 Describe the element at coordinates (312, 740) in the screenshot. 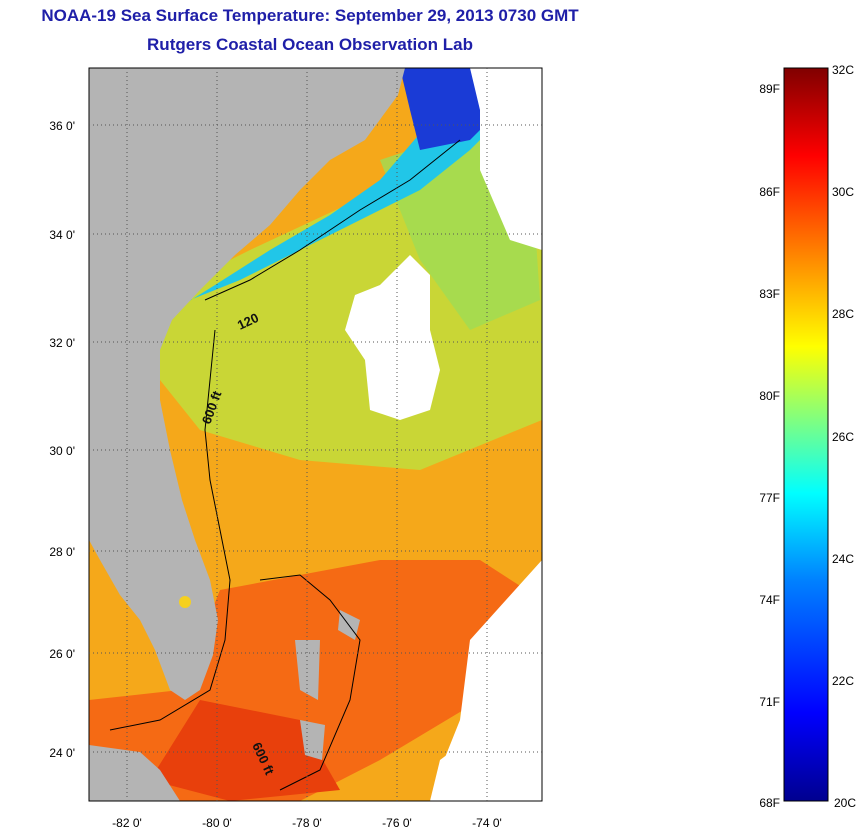

I see `land-bahamas-south` at that location.